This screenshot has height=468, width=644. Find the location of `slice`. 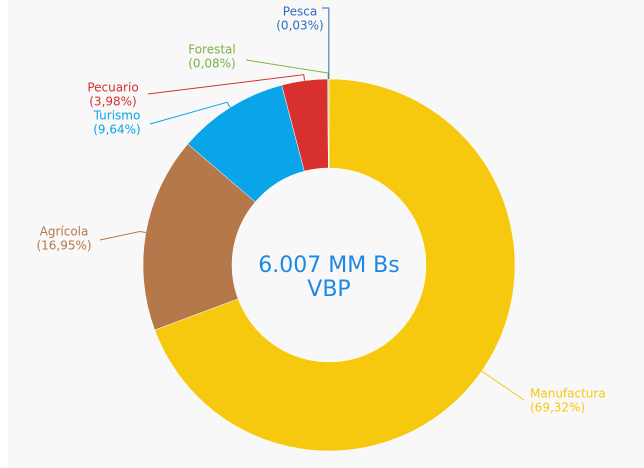

slice is located at coordinates (199, 237).